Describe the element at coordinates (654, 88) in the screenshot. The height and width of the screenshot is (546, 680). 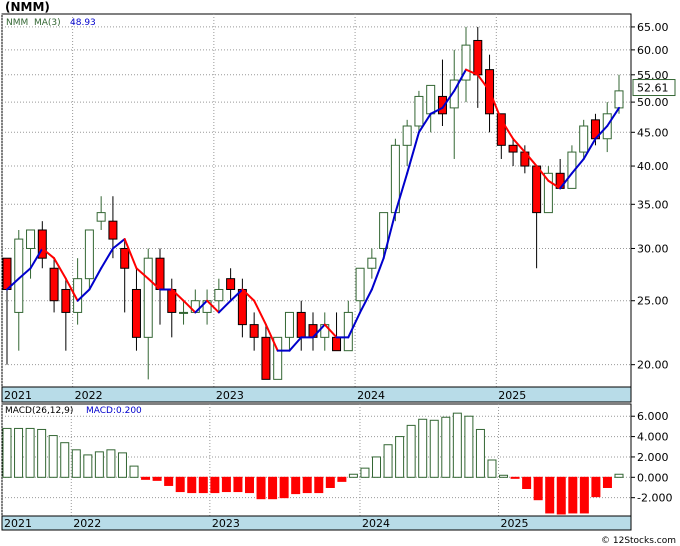
I see `last-price-box` at that location.